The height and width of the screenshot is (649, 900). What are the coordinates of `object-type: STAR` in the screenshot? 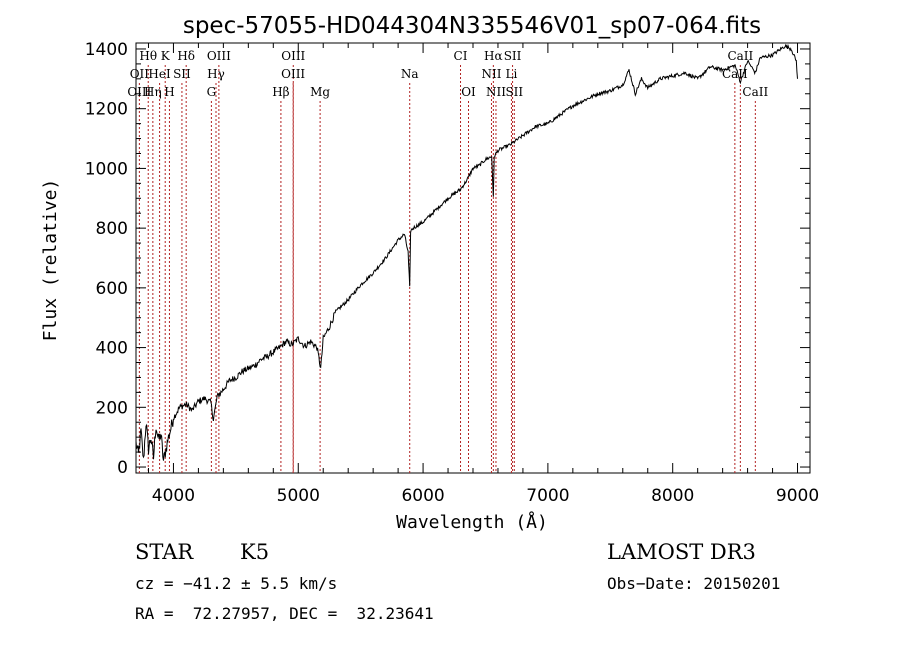 It's located at (164, 552).